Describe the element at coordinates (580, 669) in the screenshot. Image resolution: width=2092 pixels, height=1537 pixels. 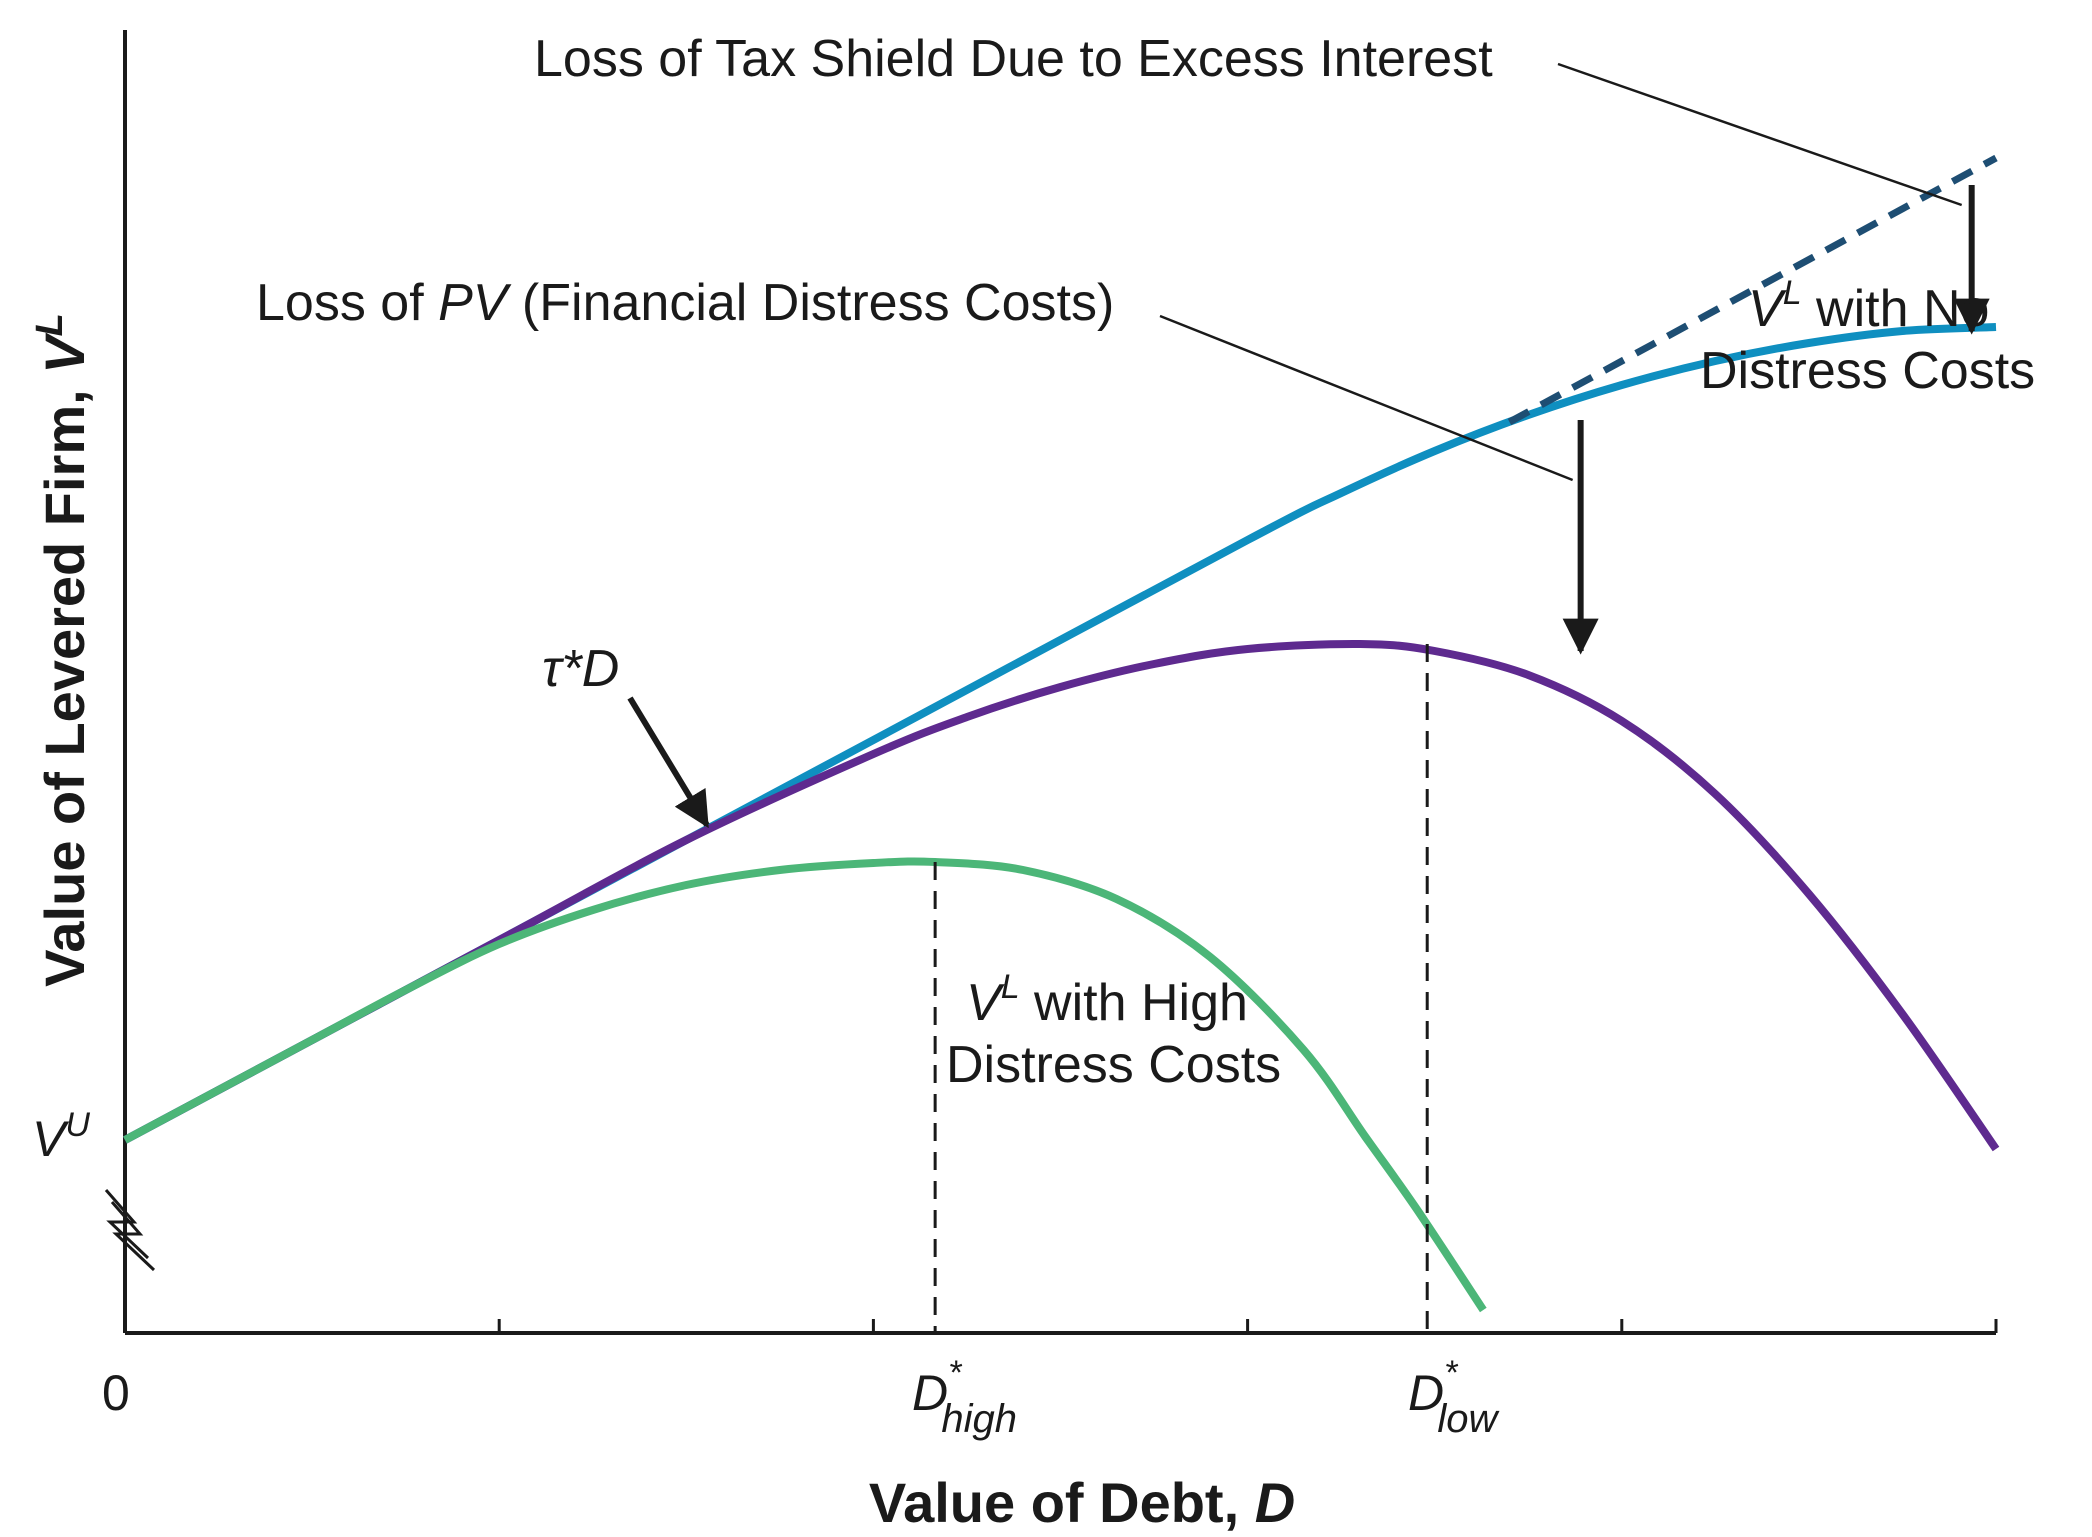
I see `annotation-tau-d: τ*D` at that location.